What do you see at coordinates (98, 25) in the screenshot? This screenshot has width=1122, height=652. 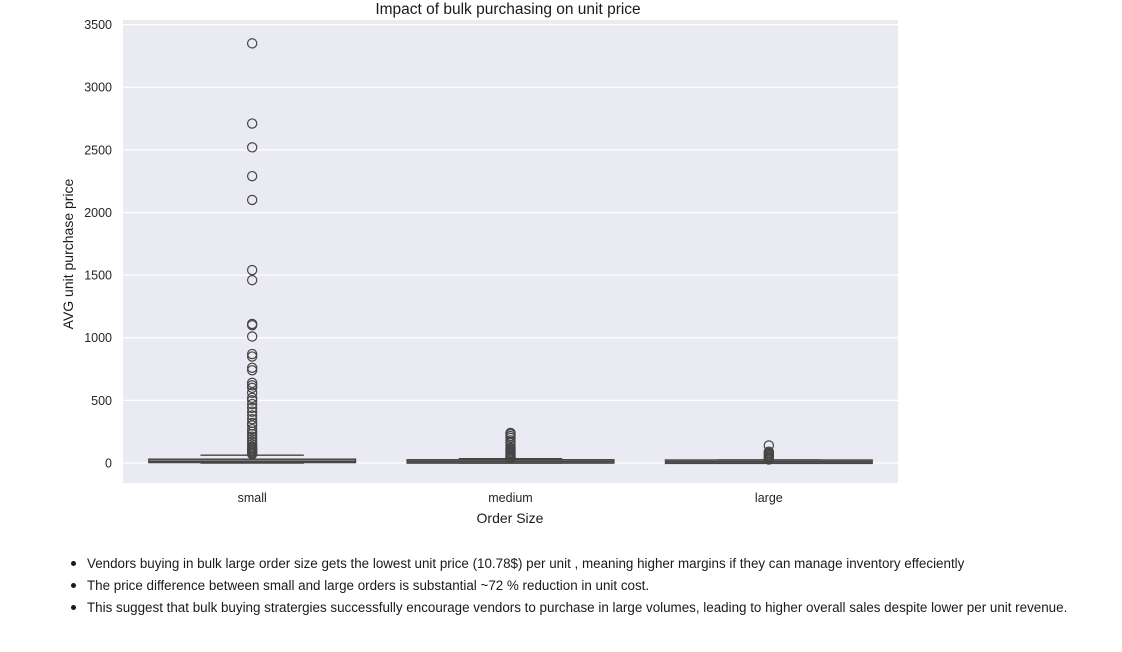 I see `y-tick-label: 3500` at bounding box center [98, 25].